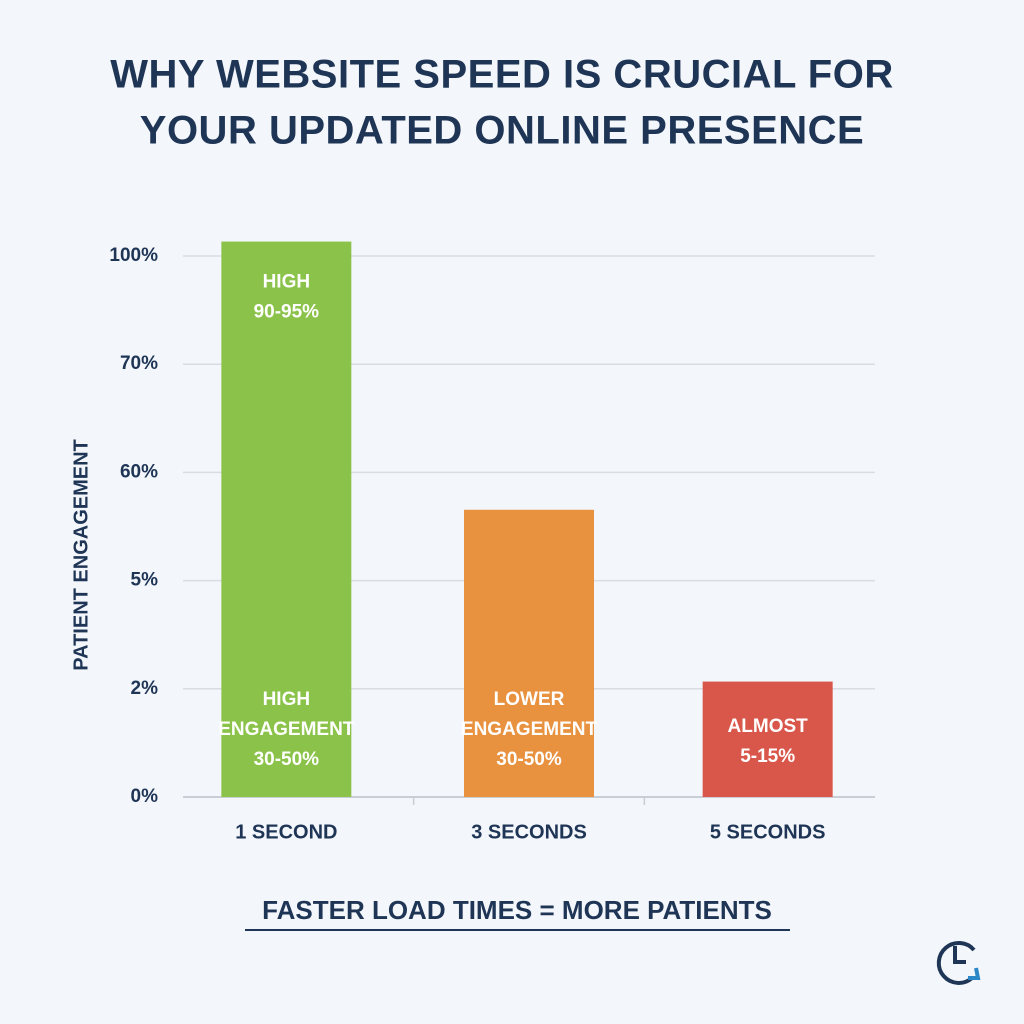 The width and height of the screenshot is (1024, 1024). Describe the element at coordinates (145, 580) in the screenshot. I see `y-tick-label: 5%` at that location.